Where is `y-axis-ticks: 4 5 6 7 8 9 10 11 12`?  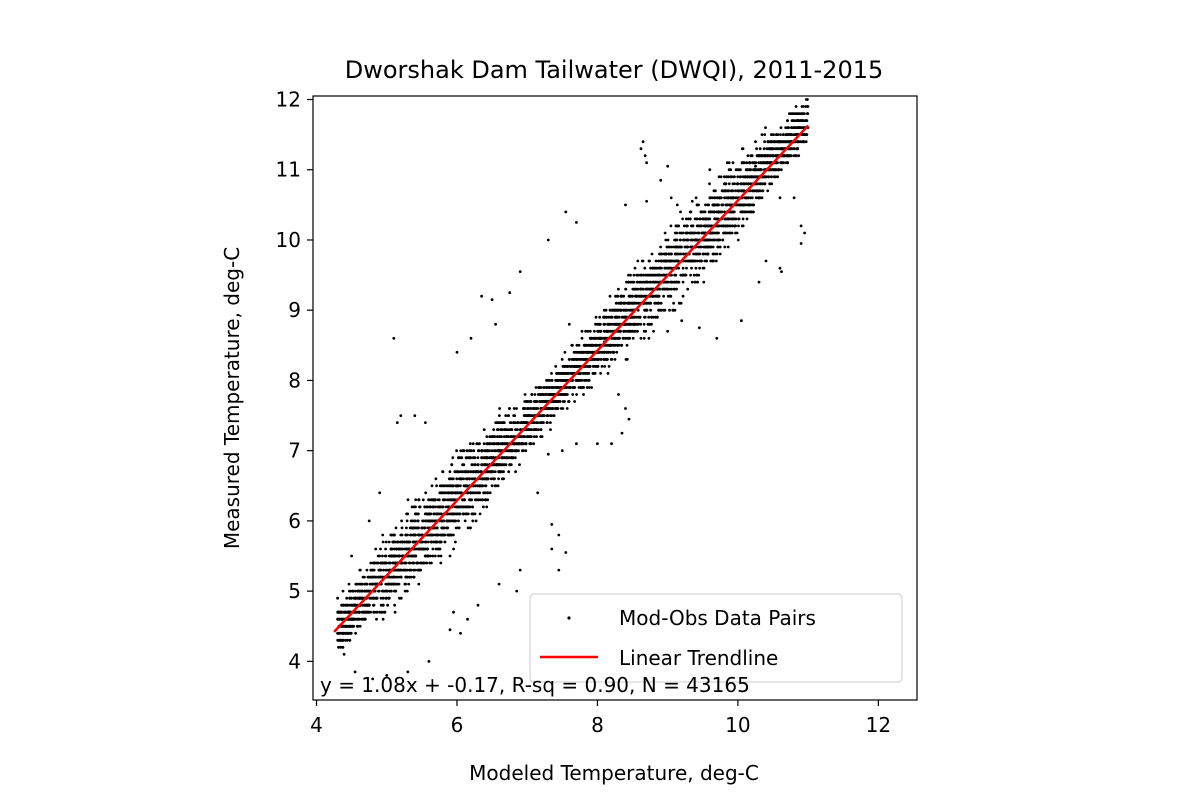 y-axis-ticks: 4 5 6 7 8 9 10 11 12 is located at coordinates (294, 380).